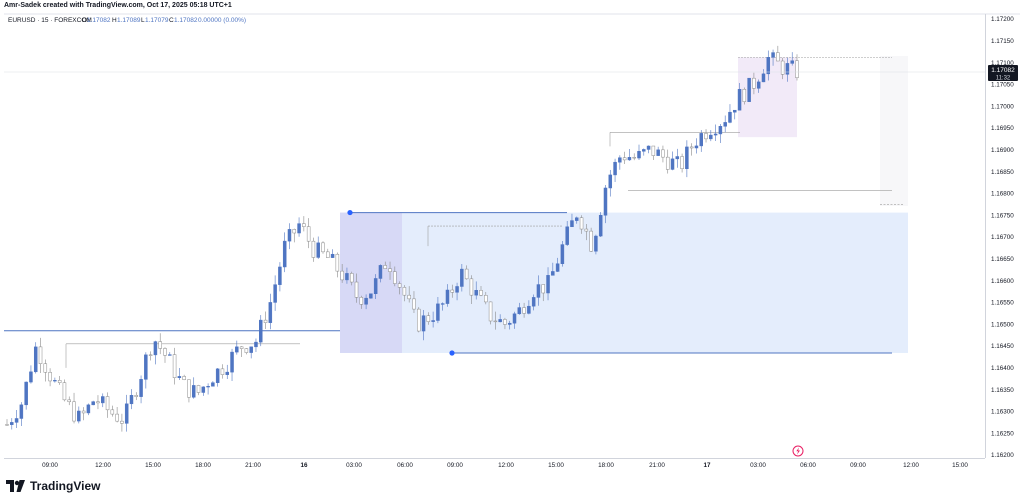 This screenshot has height=502, width=1024. What do you see at coordinates (1002, 390) in the screenshot?
I see `price-tick-label: 1.16350` at bounding box center [1002, 390].